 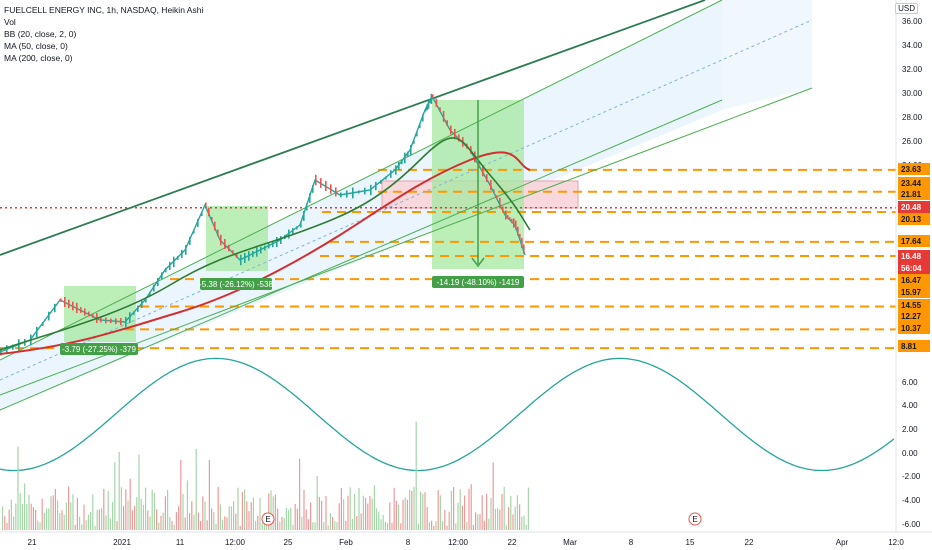 I want to click on time-tick: 12:00, so click(x=458, y=542).